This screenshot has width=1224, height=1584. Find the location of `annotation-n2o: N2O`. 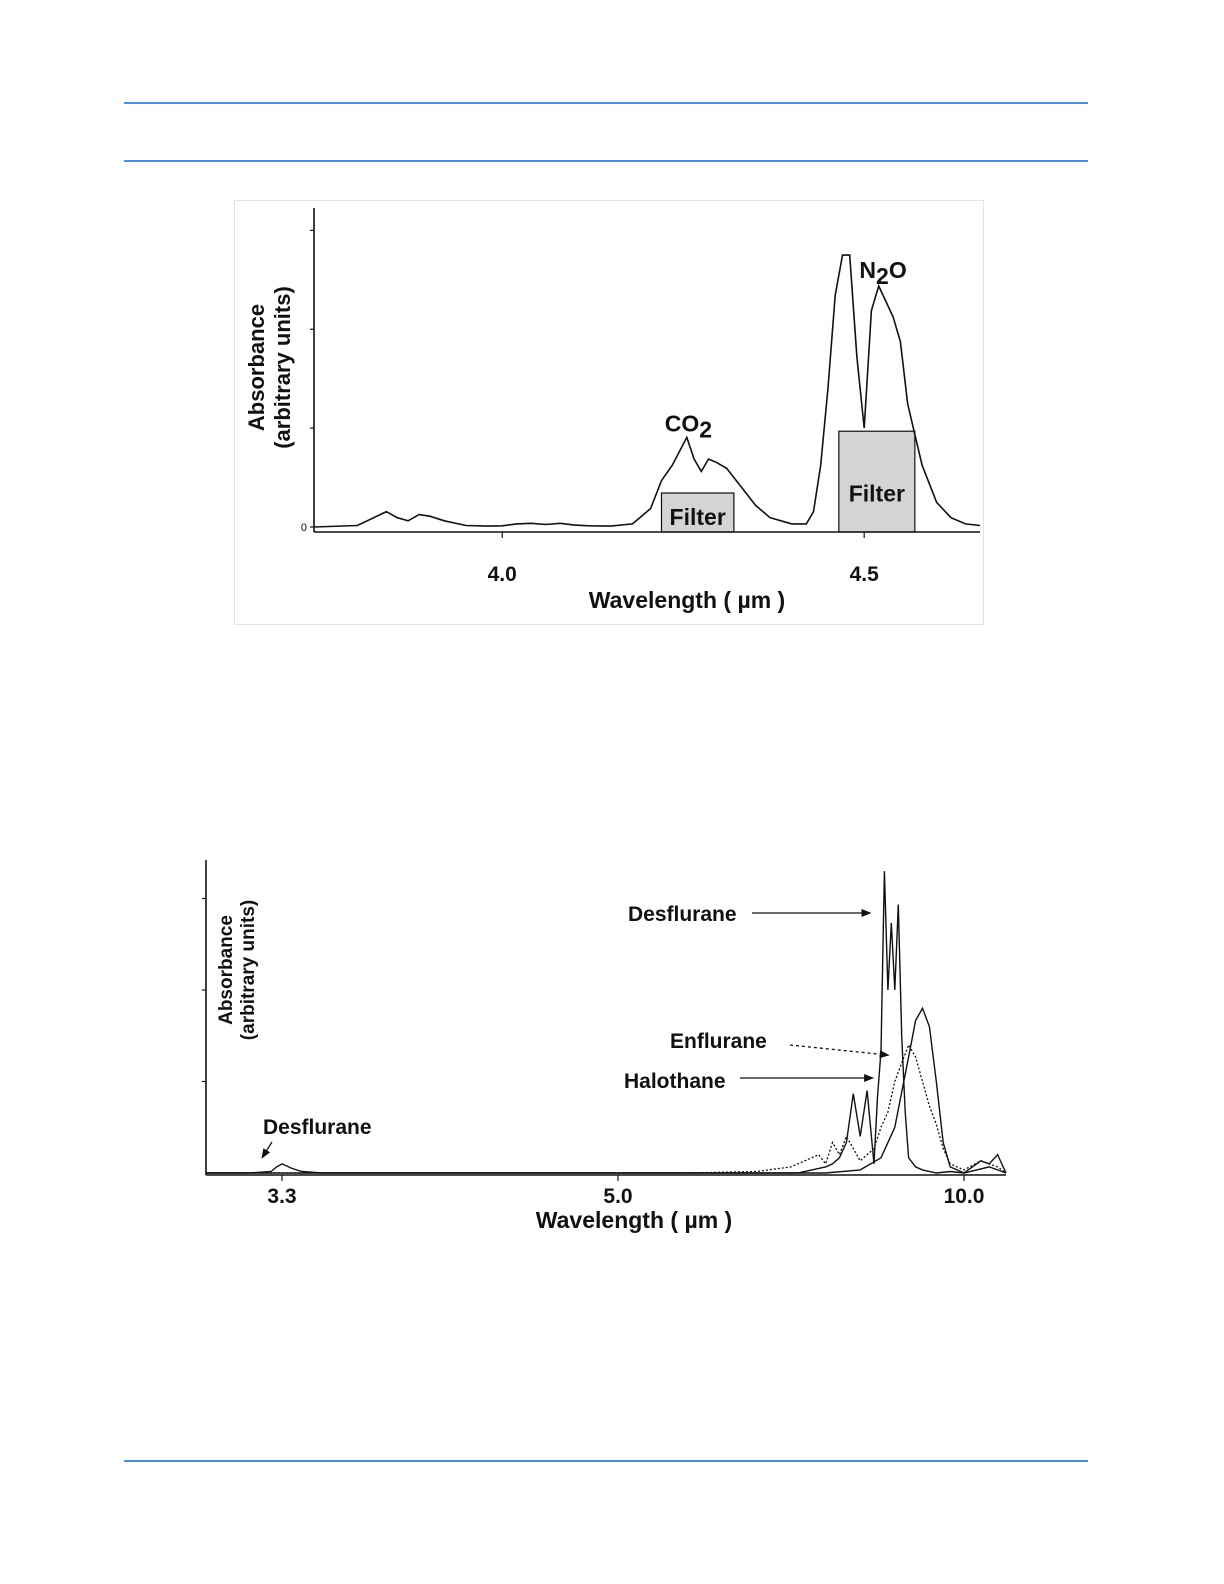

annotation-n2o: N2O is located at coordinates (882, 273).